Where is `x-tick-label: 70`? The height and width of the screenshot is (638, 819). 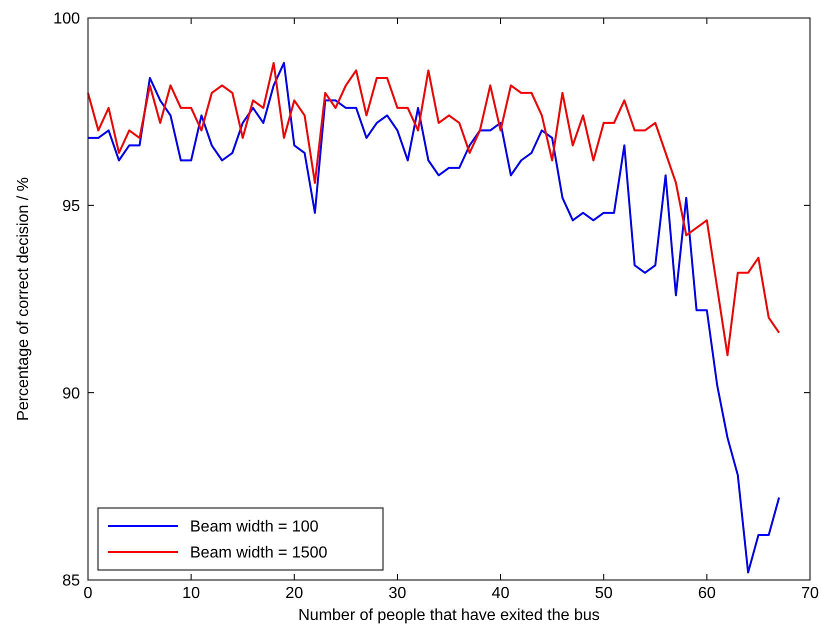
x-tick-label: 70 is located at coordinates (810, 593).